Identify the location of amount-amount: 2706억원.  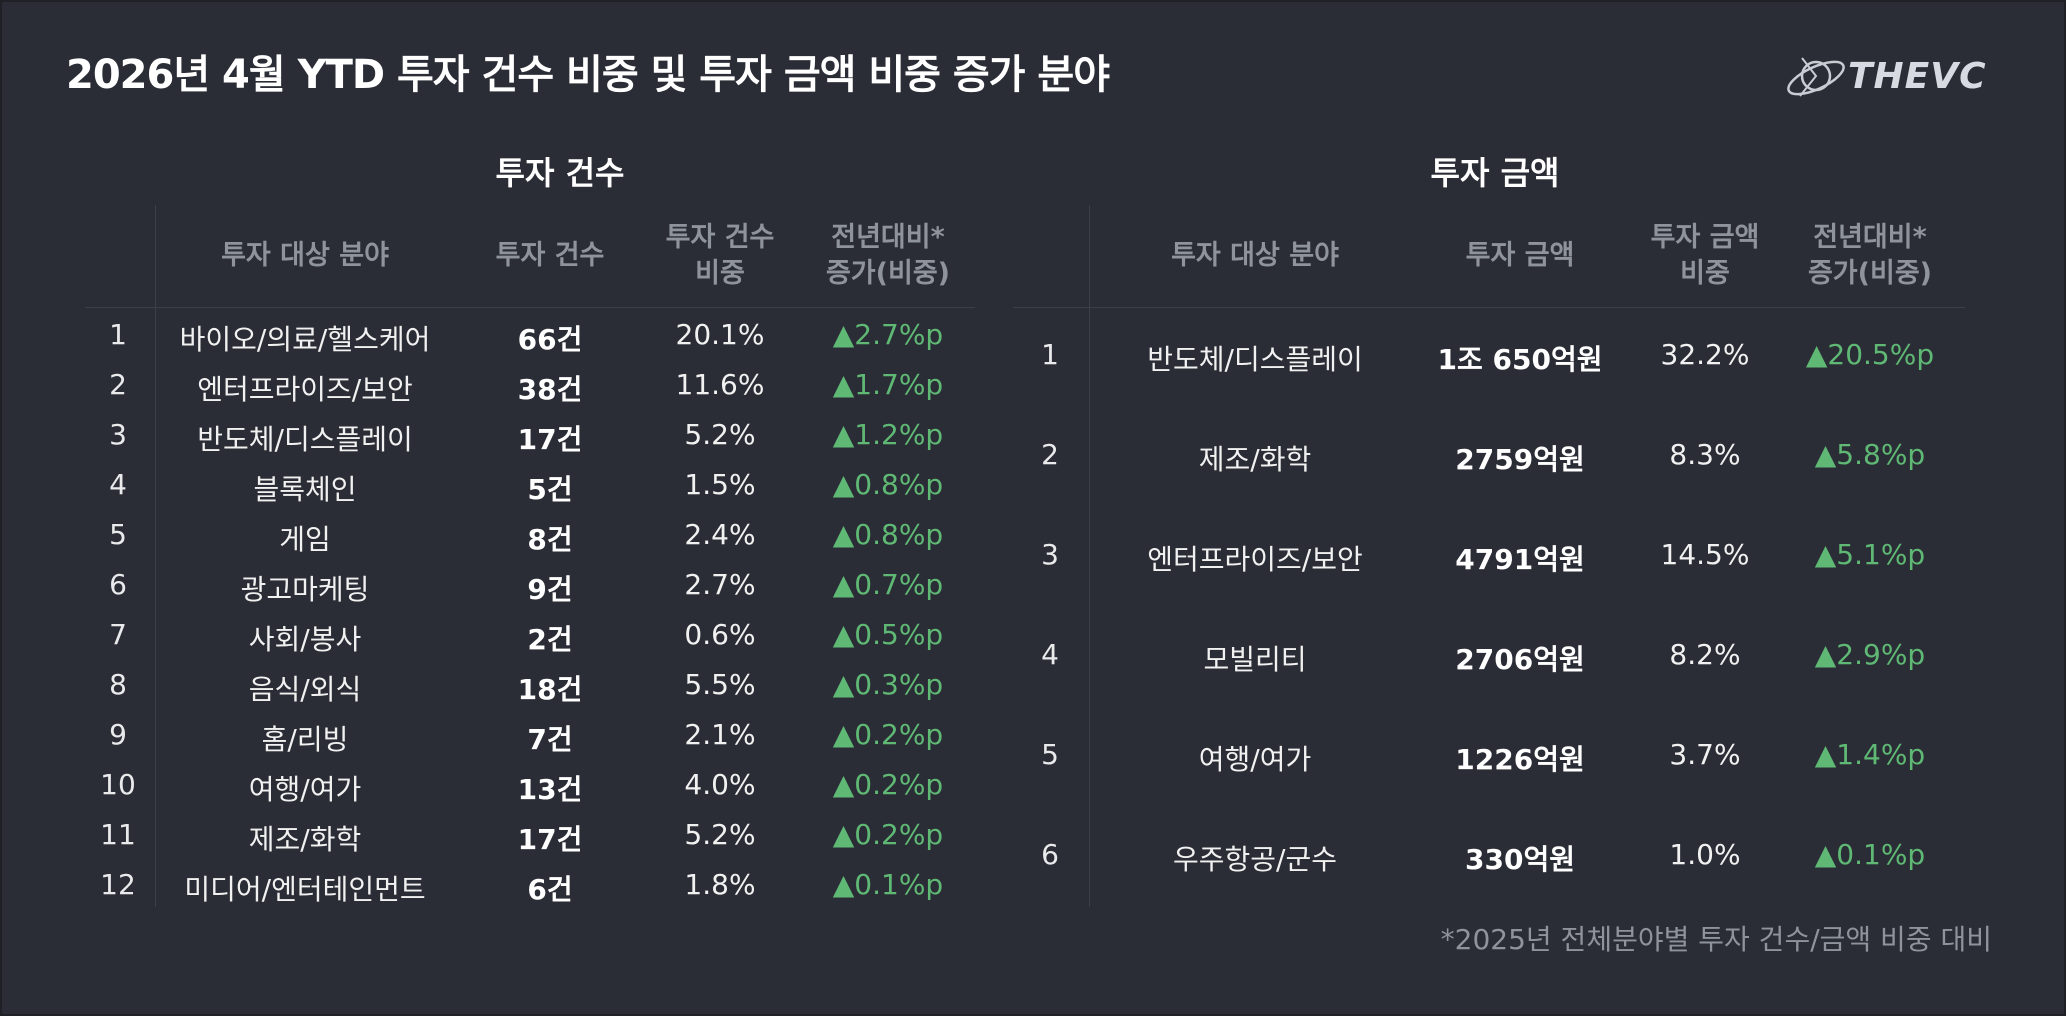
(1520, 659).